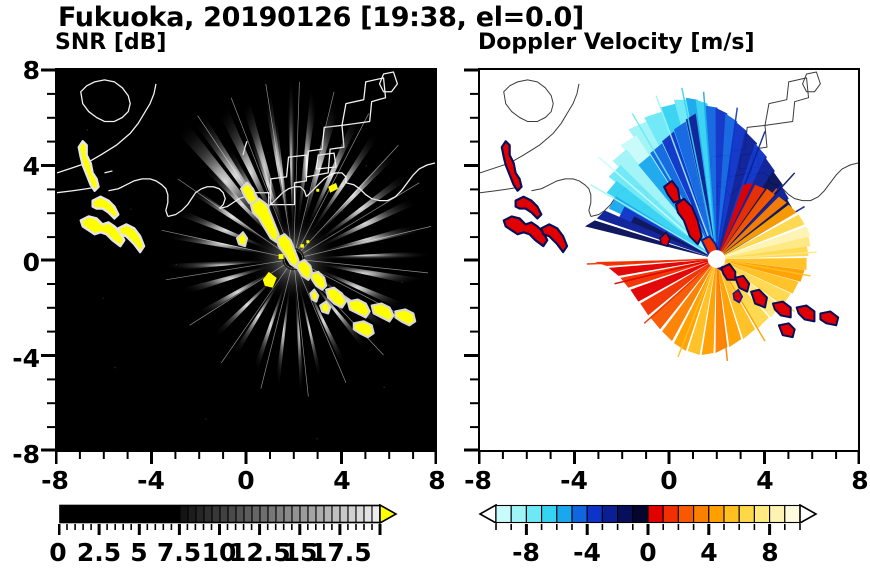 The height and width of the screenshot is (570, 870). I want to click on snr-colorbar-swatches, so click(228, 514).